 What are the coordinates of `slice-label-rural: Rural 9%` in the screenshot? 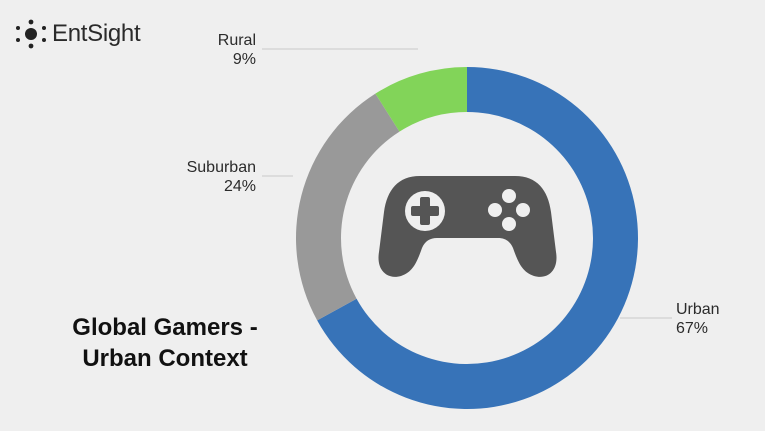 It's located at (228, 50).